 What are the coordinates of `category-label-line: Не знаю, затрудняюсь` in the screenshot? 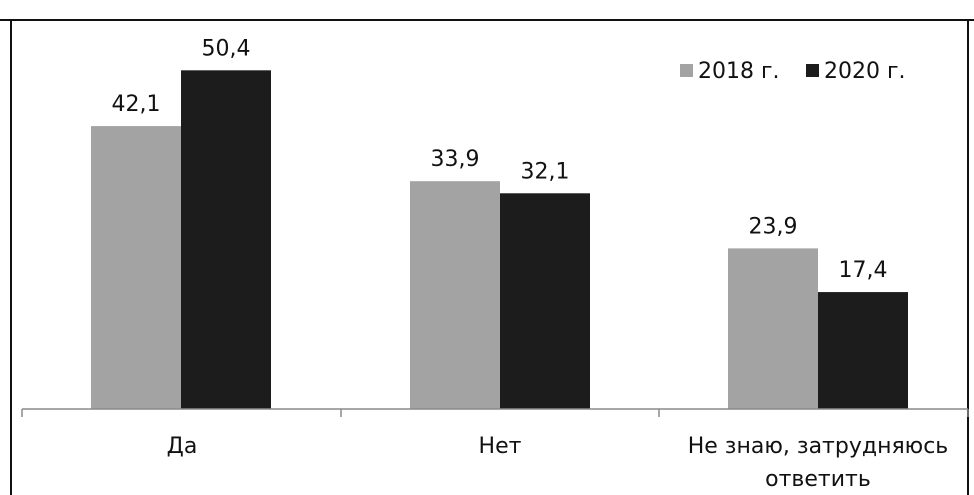 It's located at (818, 446).